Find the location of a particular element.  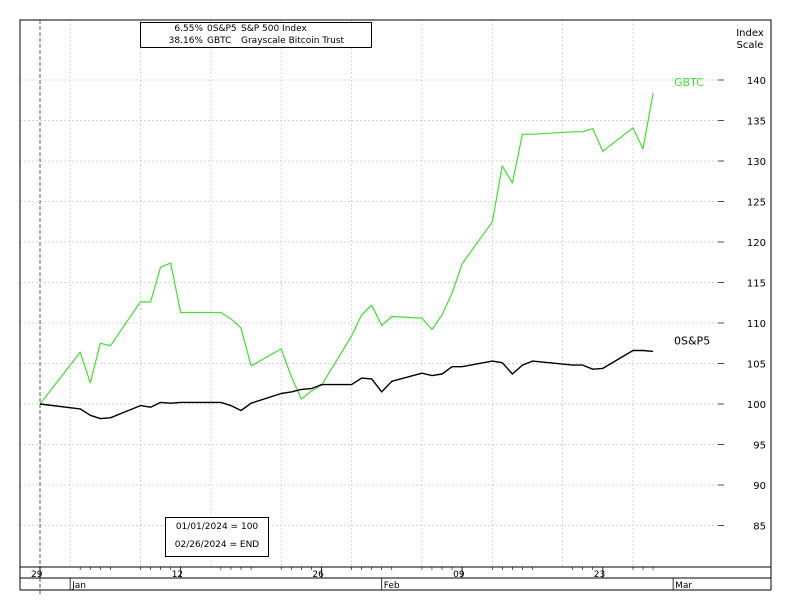

y-tick-label: 125 is located at coordinates (756, 203).